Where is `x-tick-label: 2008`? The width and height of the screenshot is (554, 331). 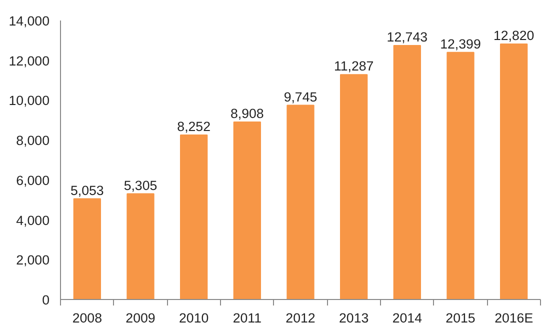 x-tick-label: 2008 is located at coordinates (87, 318).